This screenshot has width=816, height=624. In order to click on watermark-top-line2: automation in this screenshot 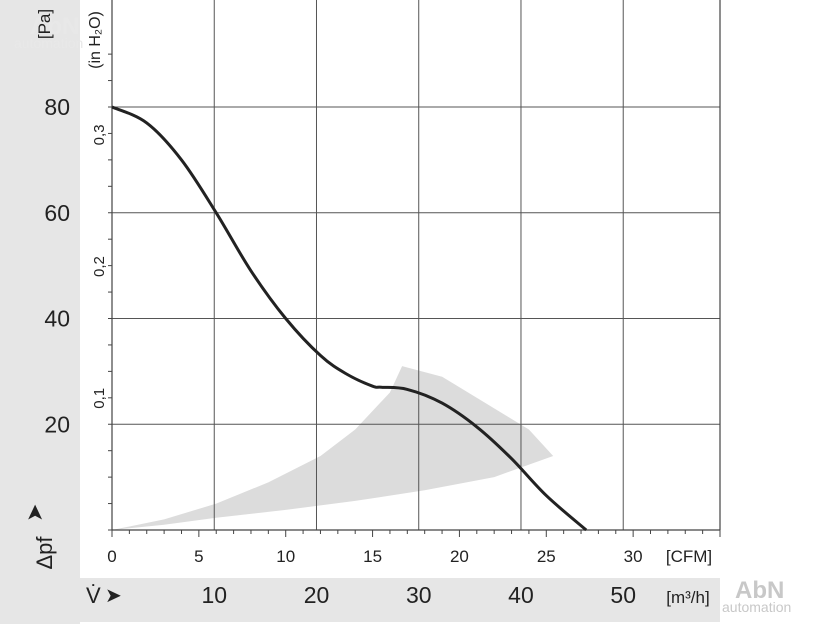, I will do `click(48, 43)`.